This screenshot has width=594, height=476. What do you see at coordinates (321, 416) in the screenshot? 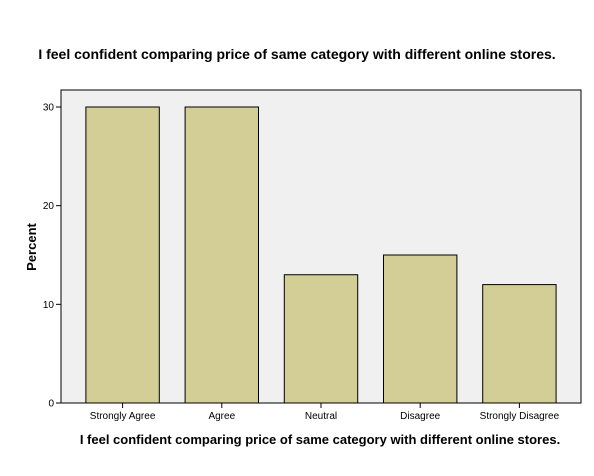
I see `x-tick-label-2: Neutral` at bounding box center [321, 416].